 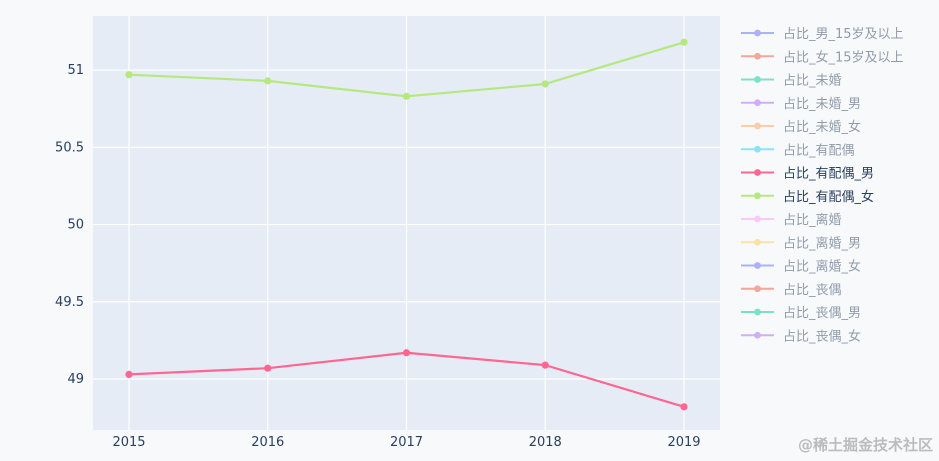 I want to click on legend-item: 占比_离婚, so click(x=791, y=220).